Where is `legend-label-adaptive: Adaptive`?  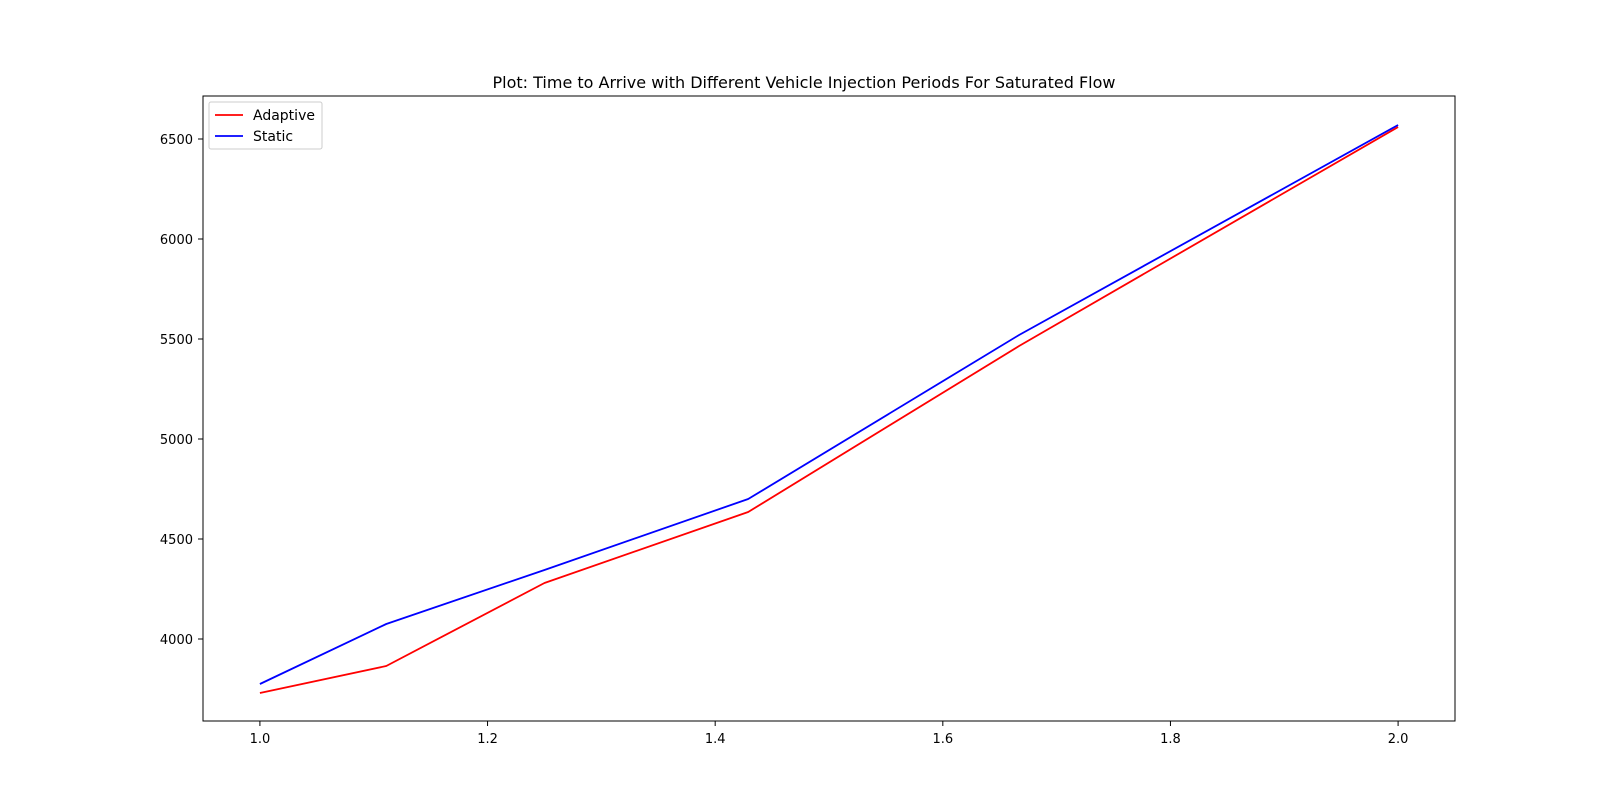 legend-label-adaptive: Adaptive is located at coordinates (284, 116).